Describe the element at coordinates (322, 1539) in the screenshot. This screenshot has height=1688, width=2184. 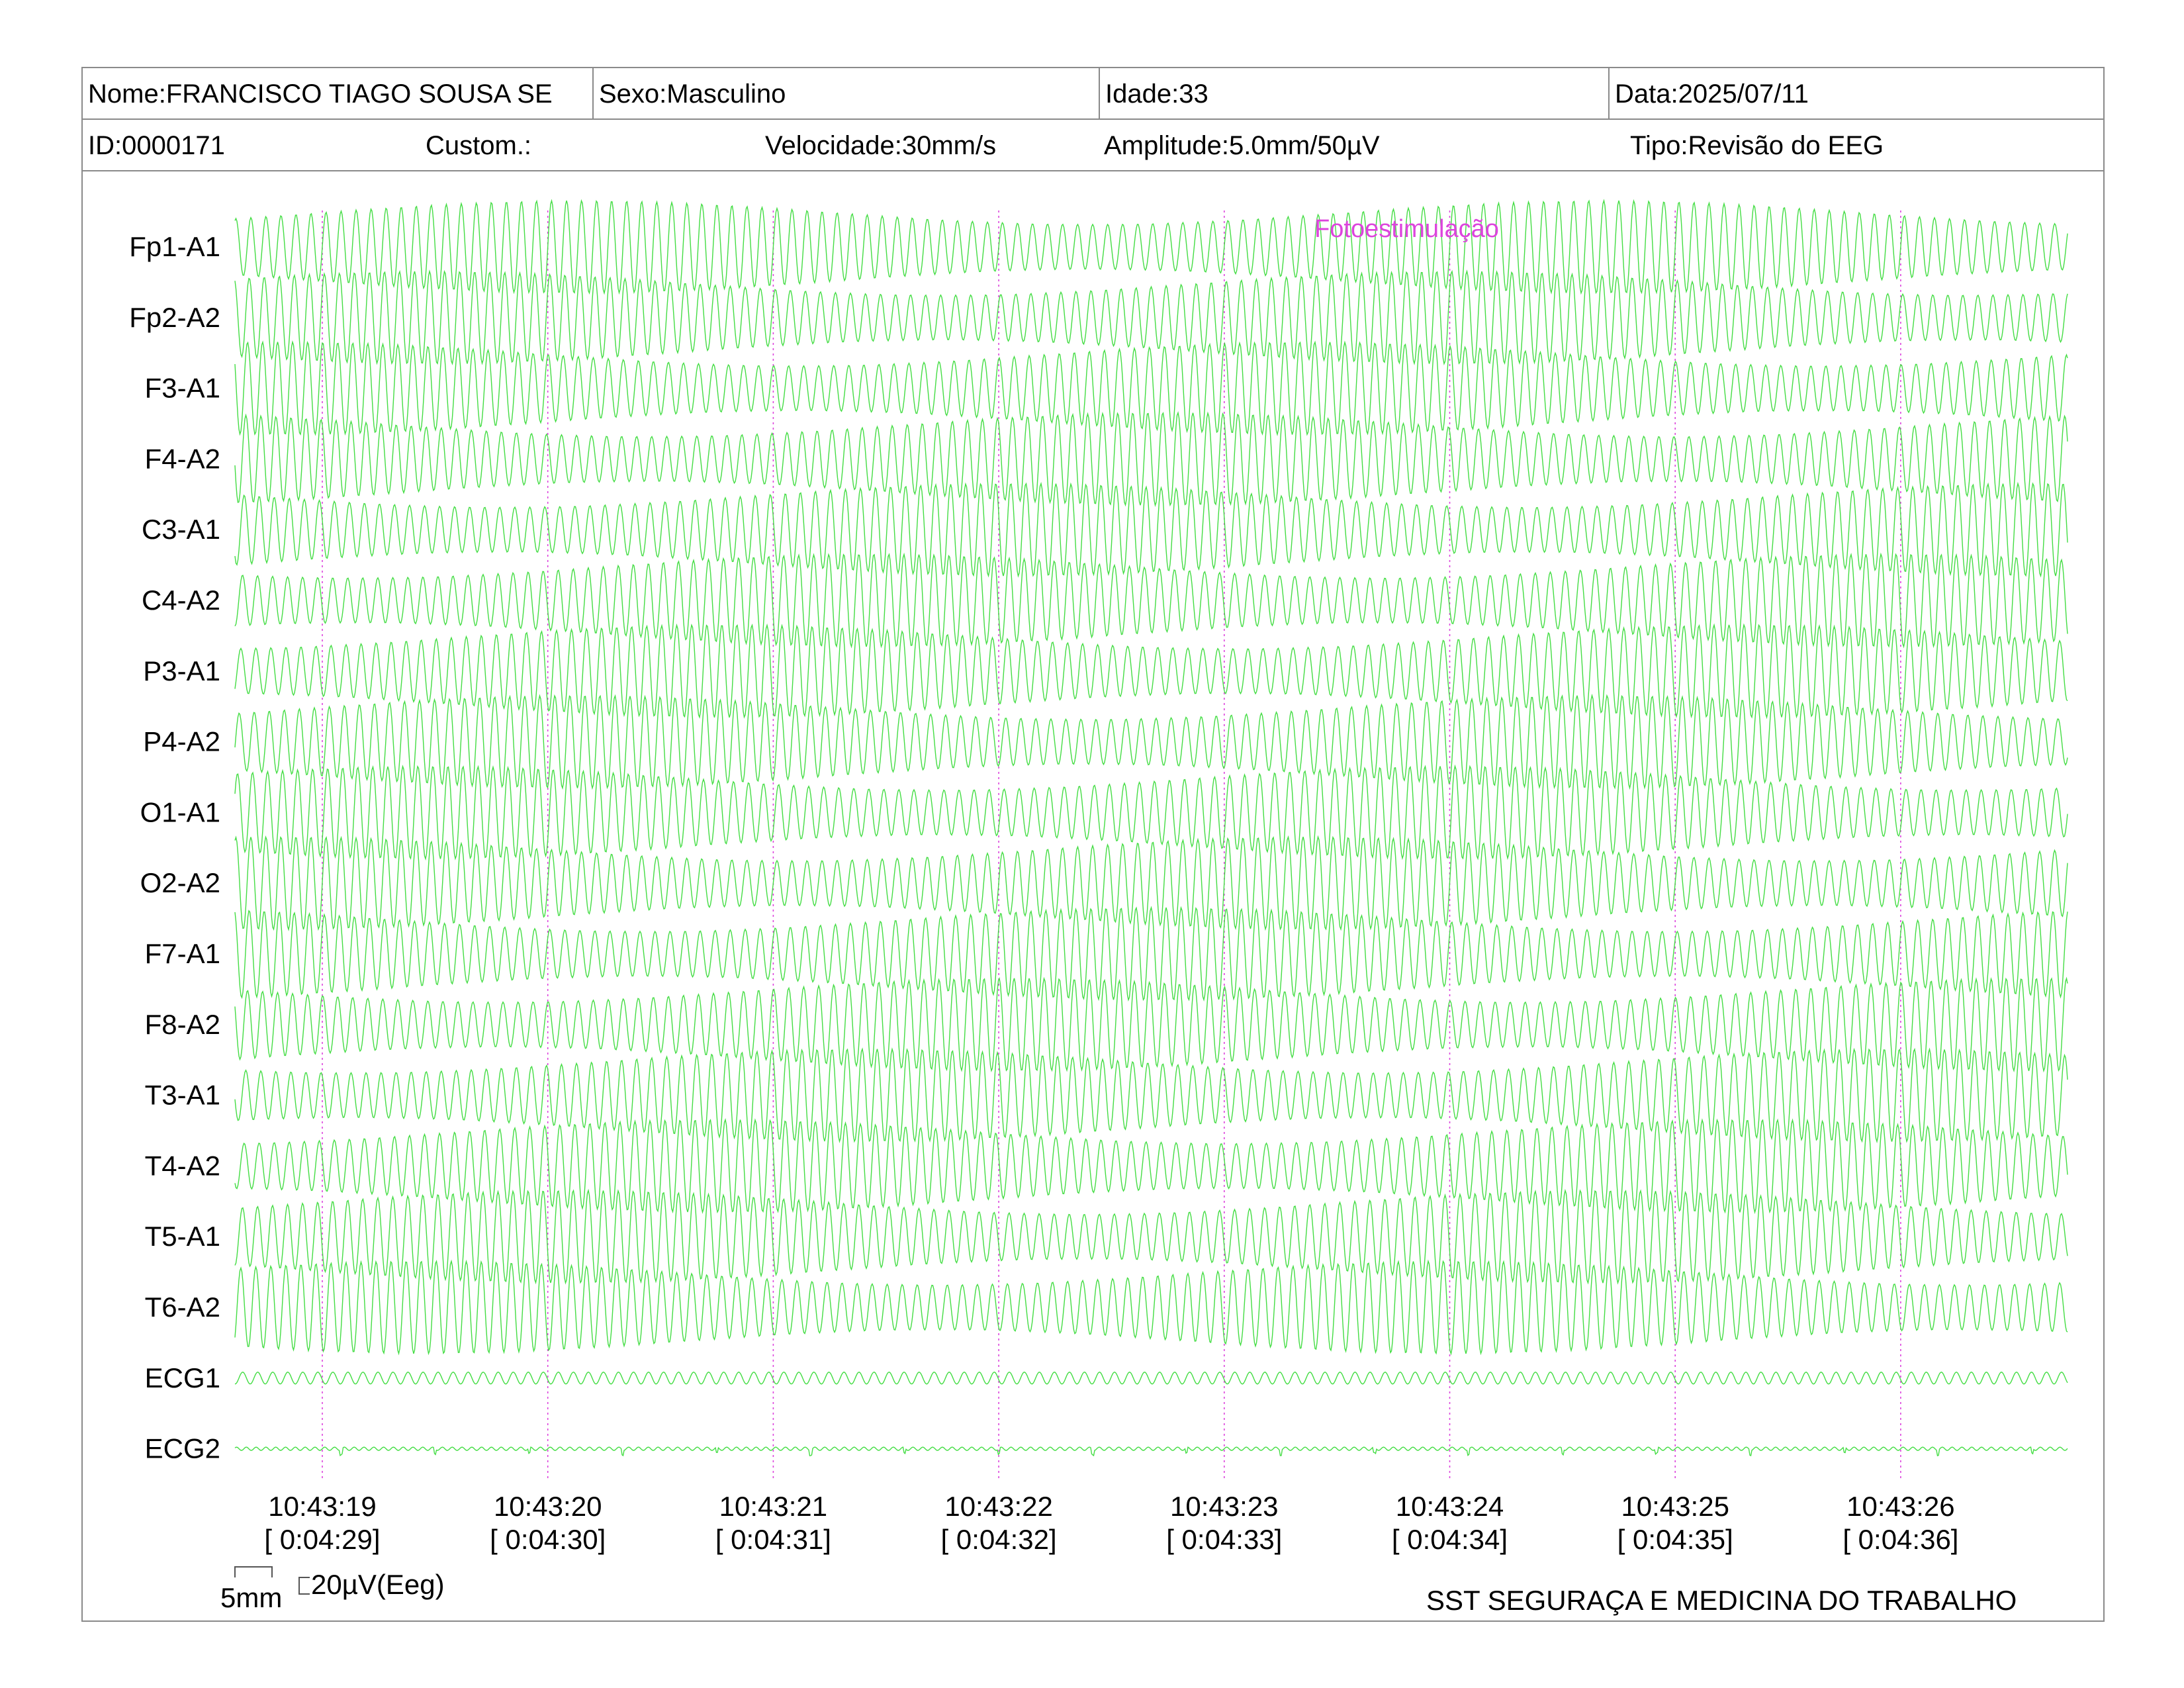
I see `time-tick-elapsed: [ 0:04:29]` at that location.